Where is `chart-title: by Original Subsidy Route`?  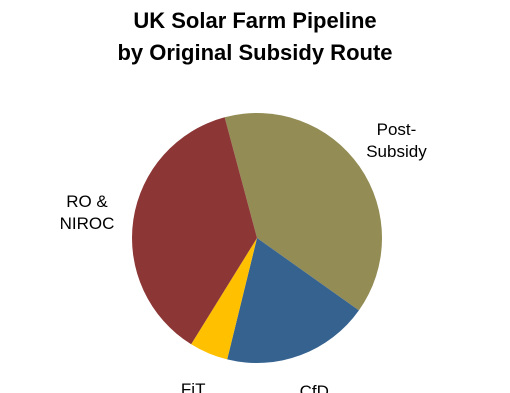 chart-title: by Original Subsidy Route is located at coordinates (255, 52).